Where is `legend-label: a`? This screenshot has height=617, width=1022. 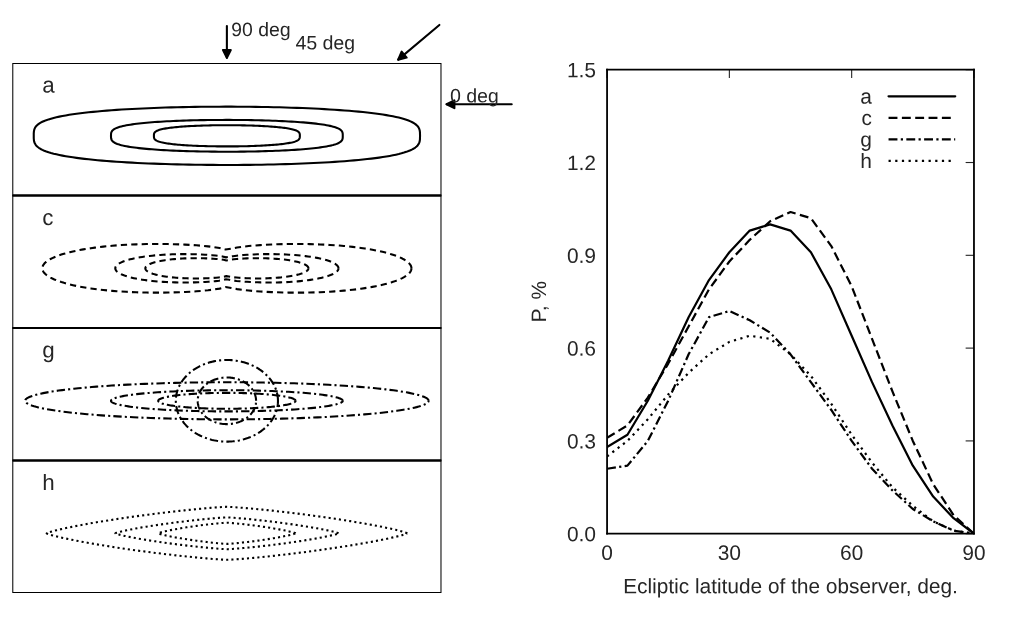 legend-label: a is located at coordinates (866, 98).